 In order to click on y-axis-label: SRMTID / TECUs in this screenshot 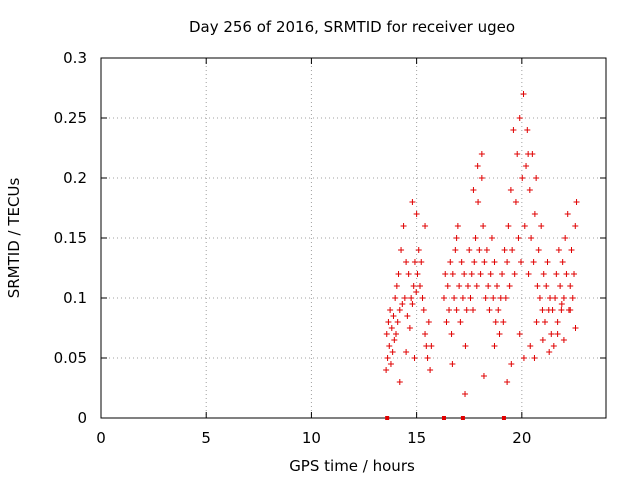, I will do `click(14, 238)`.